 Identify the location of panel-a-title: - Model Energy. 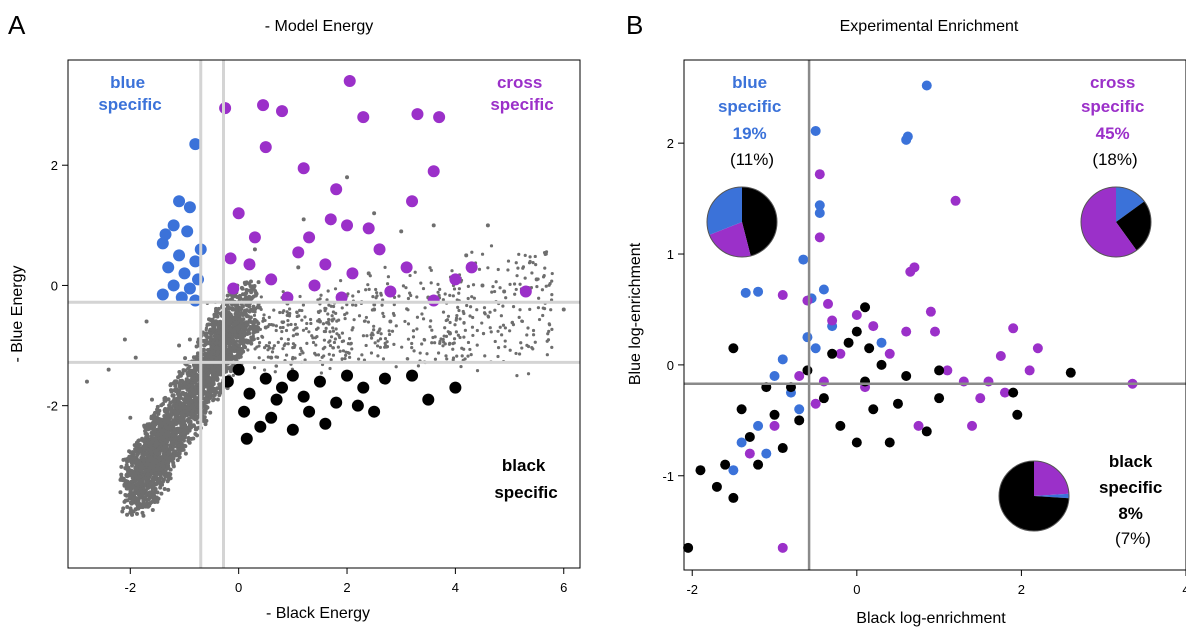
(319, 26).